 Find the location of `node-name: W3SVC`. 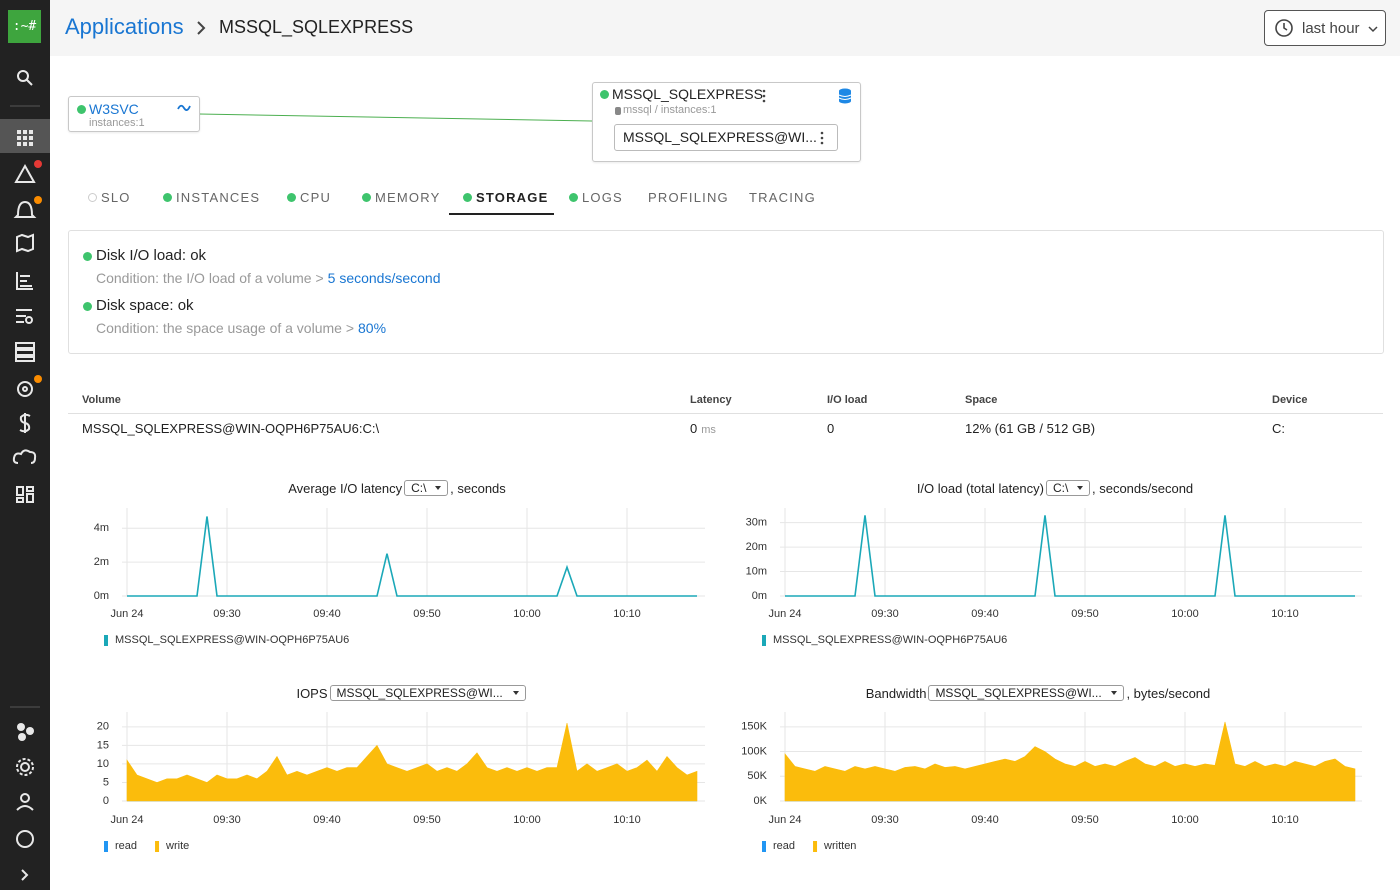

node-name: W3SVC is located at coordinates (114, 109).